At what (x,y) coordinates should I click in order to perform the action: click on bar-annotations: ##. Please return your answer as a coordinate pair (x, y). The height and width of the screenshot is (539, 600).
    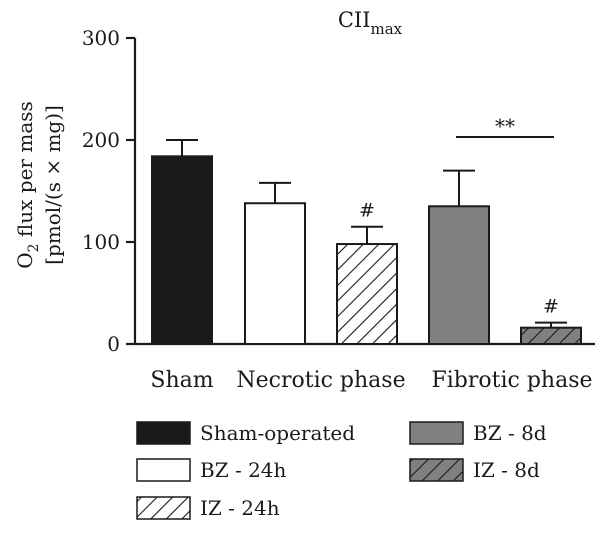
    Looking at the image, I should click on (459, 259).